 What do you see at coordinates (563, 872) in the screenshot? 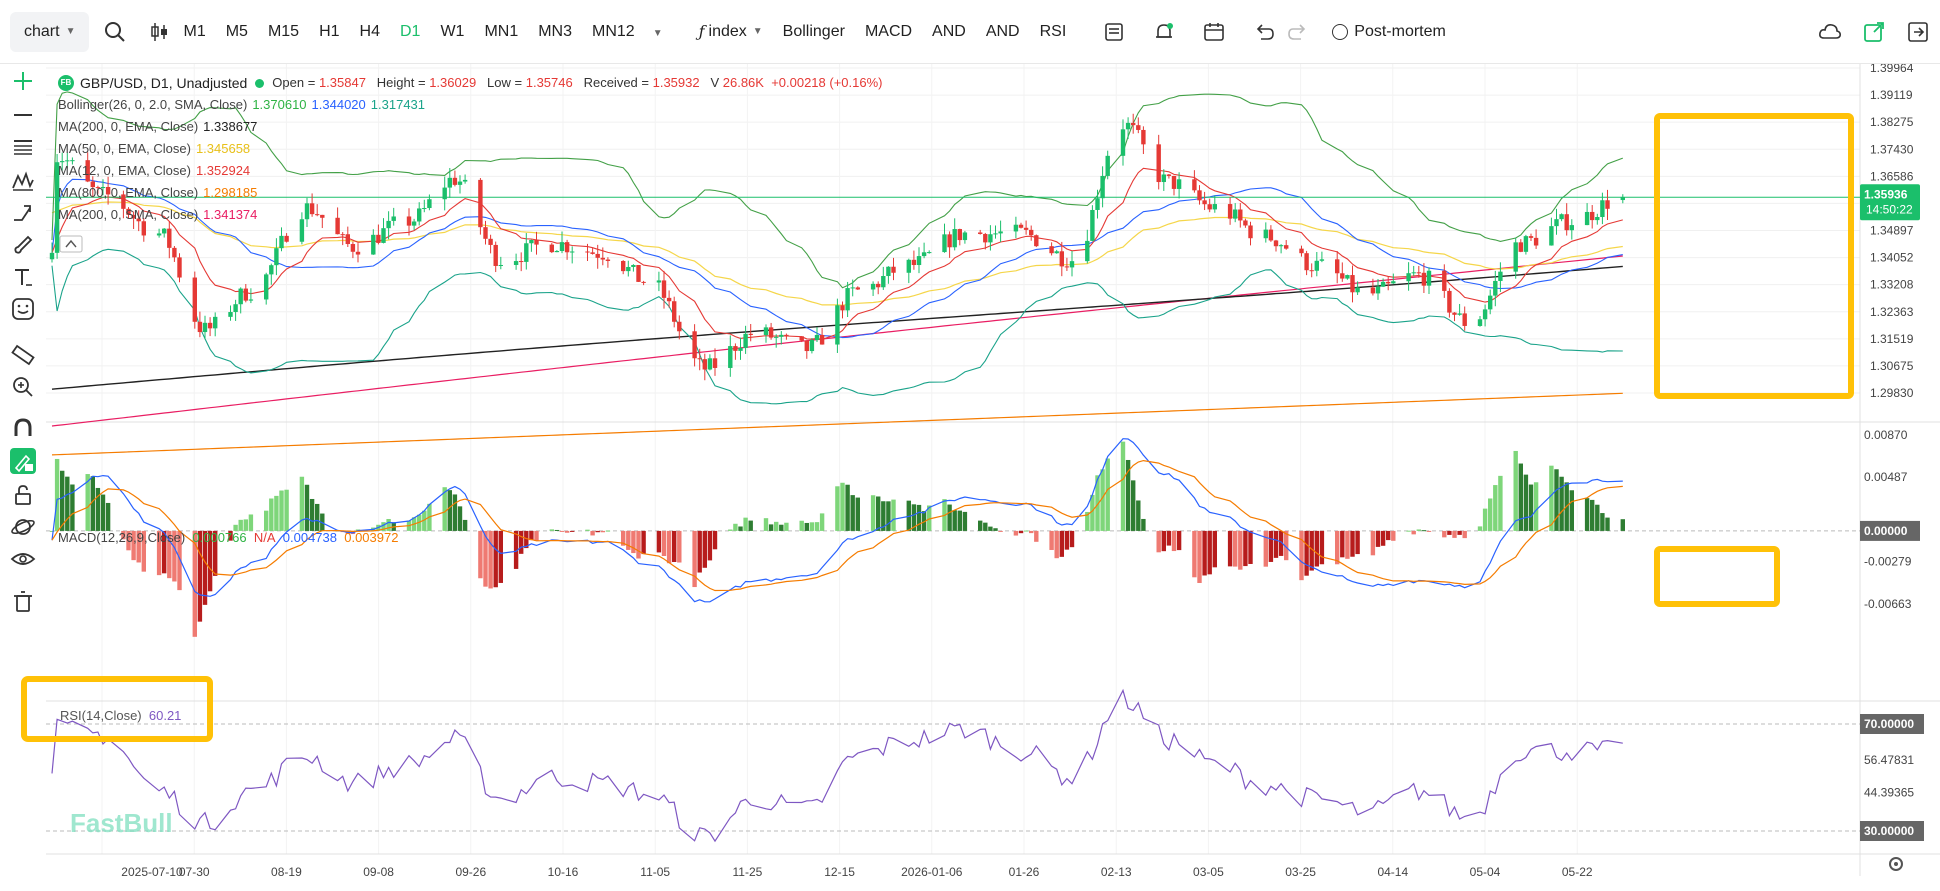
I see `date-tick-label: 10-16` at bounding box center [563, 872].